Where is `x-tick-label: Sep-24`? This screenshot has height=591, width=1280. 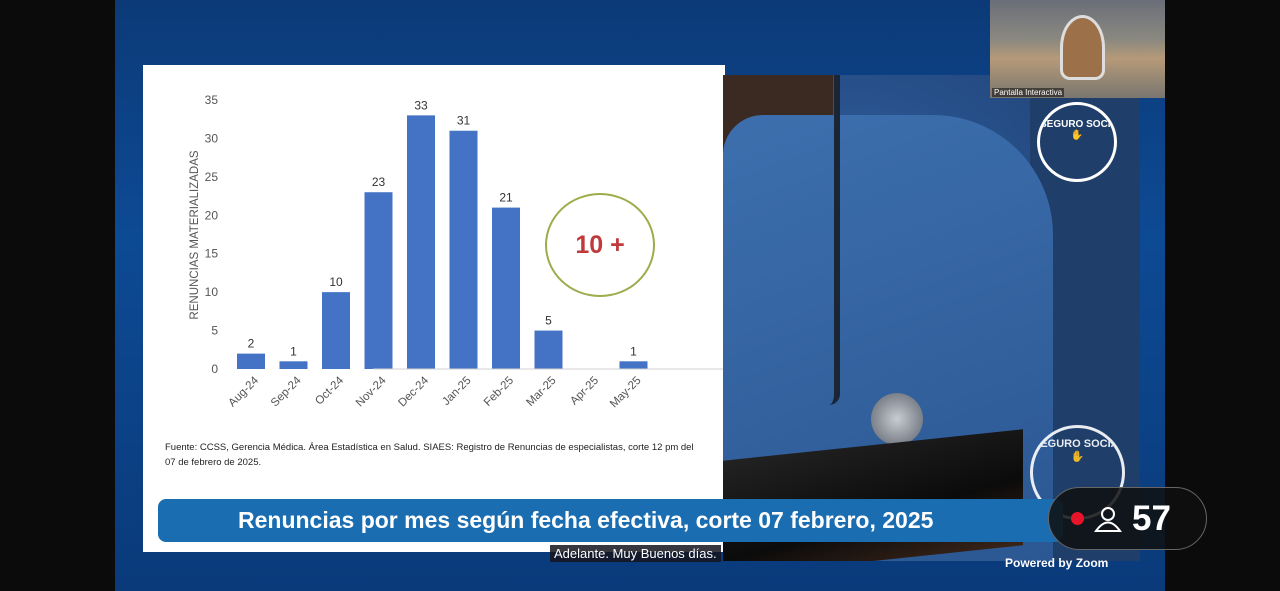 x-tick-label: Sep-24 is located at coordinates (286, 391).